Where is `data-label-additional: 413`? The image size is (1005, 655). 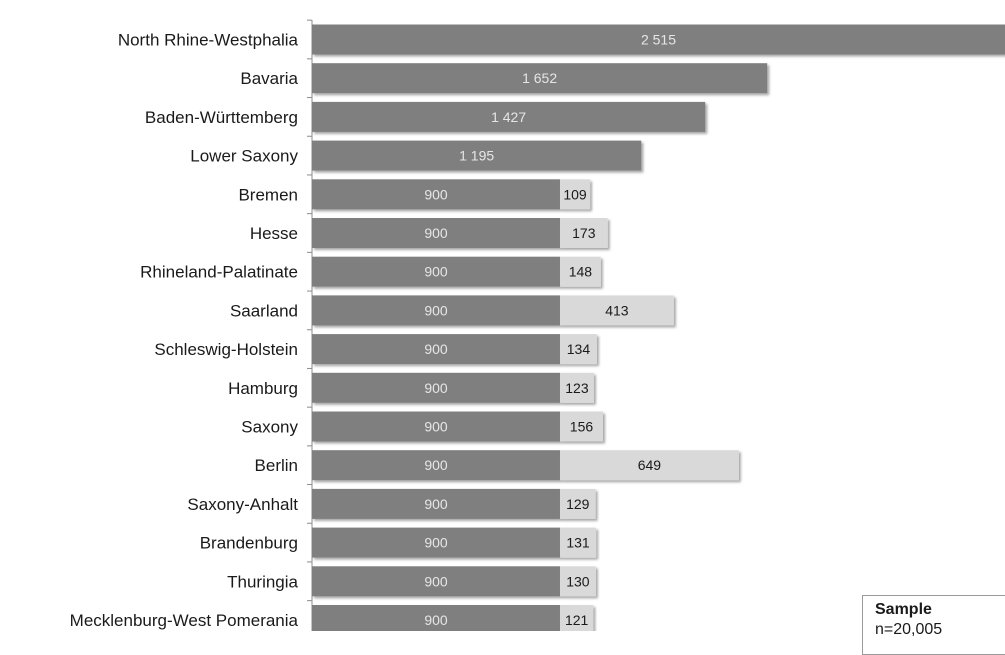 data-label-additional: 413 is located at coordinates (617, 310).